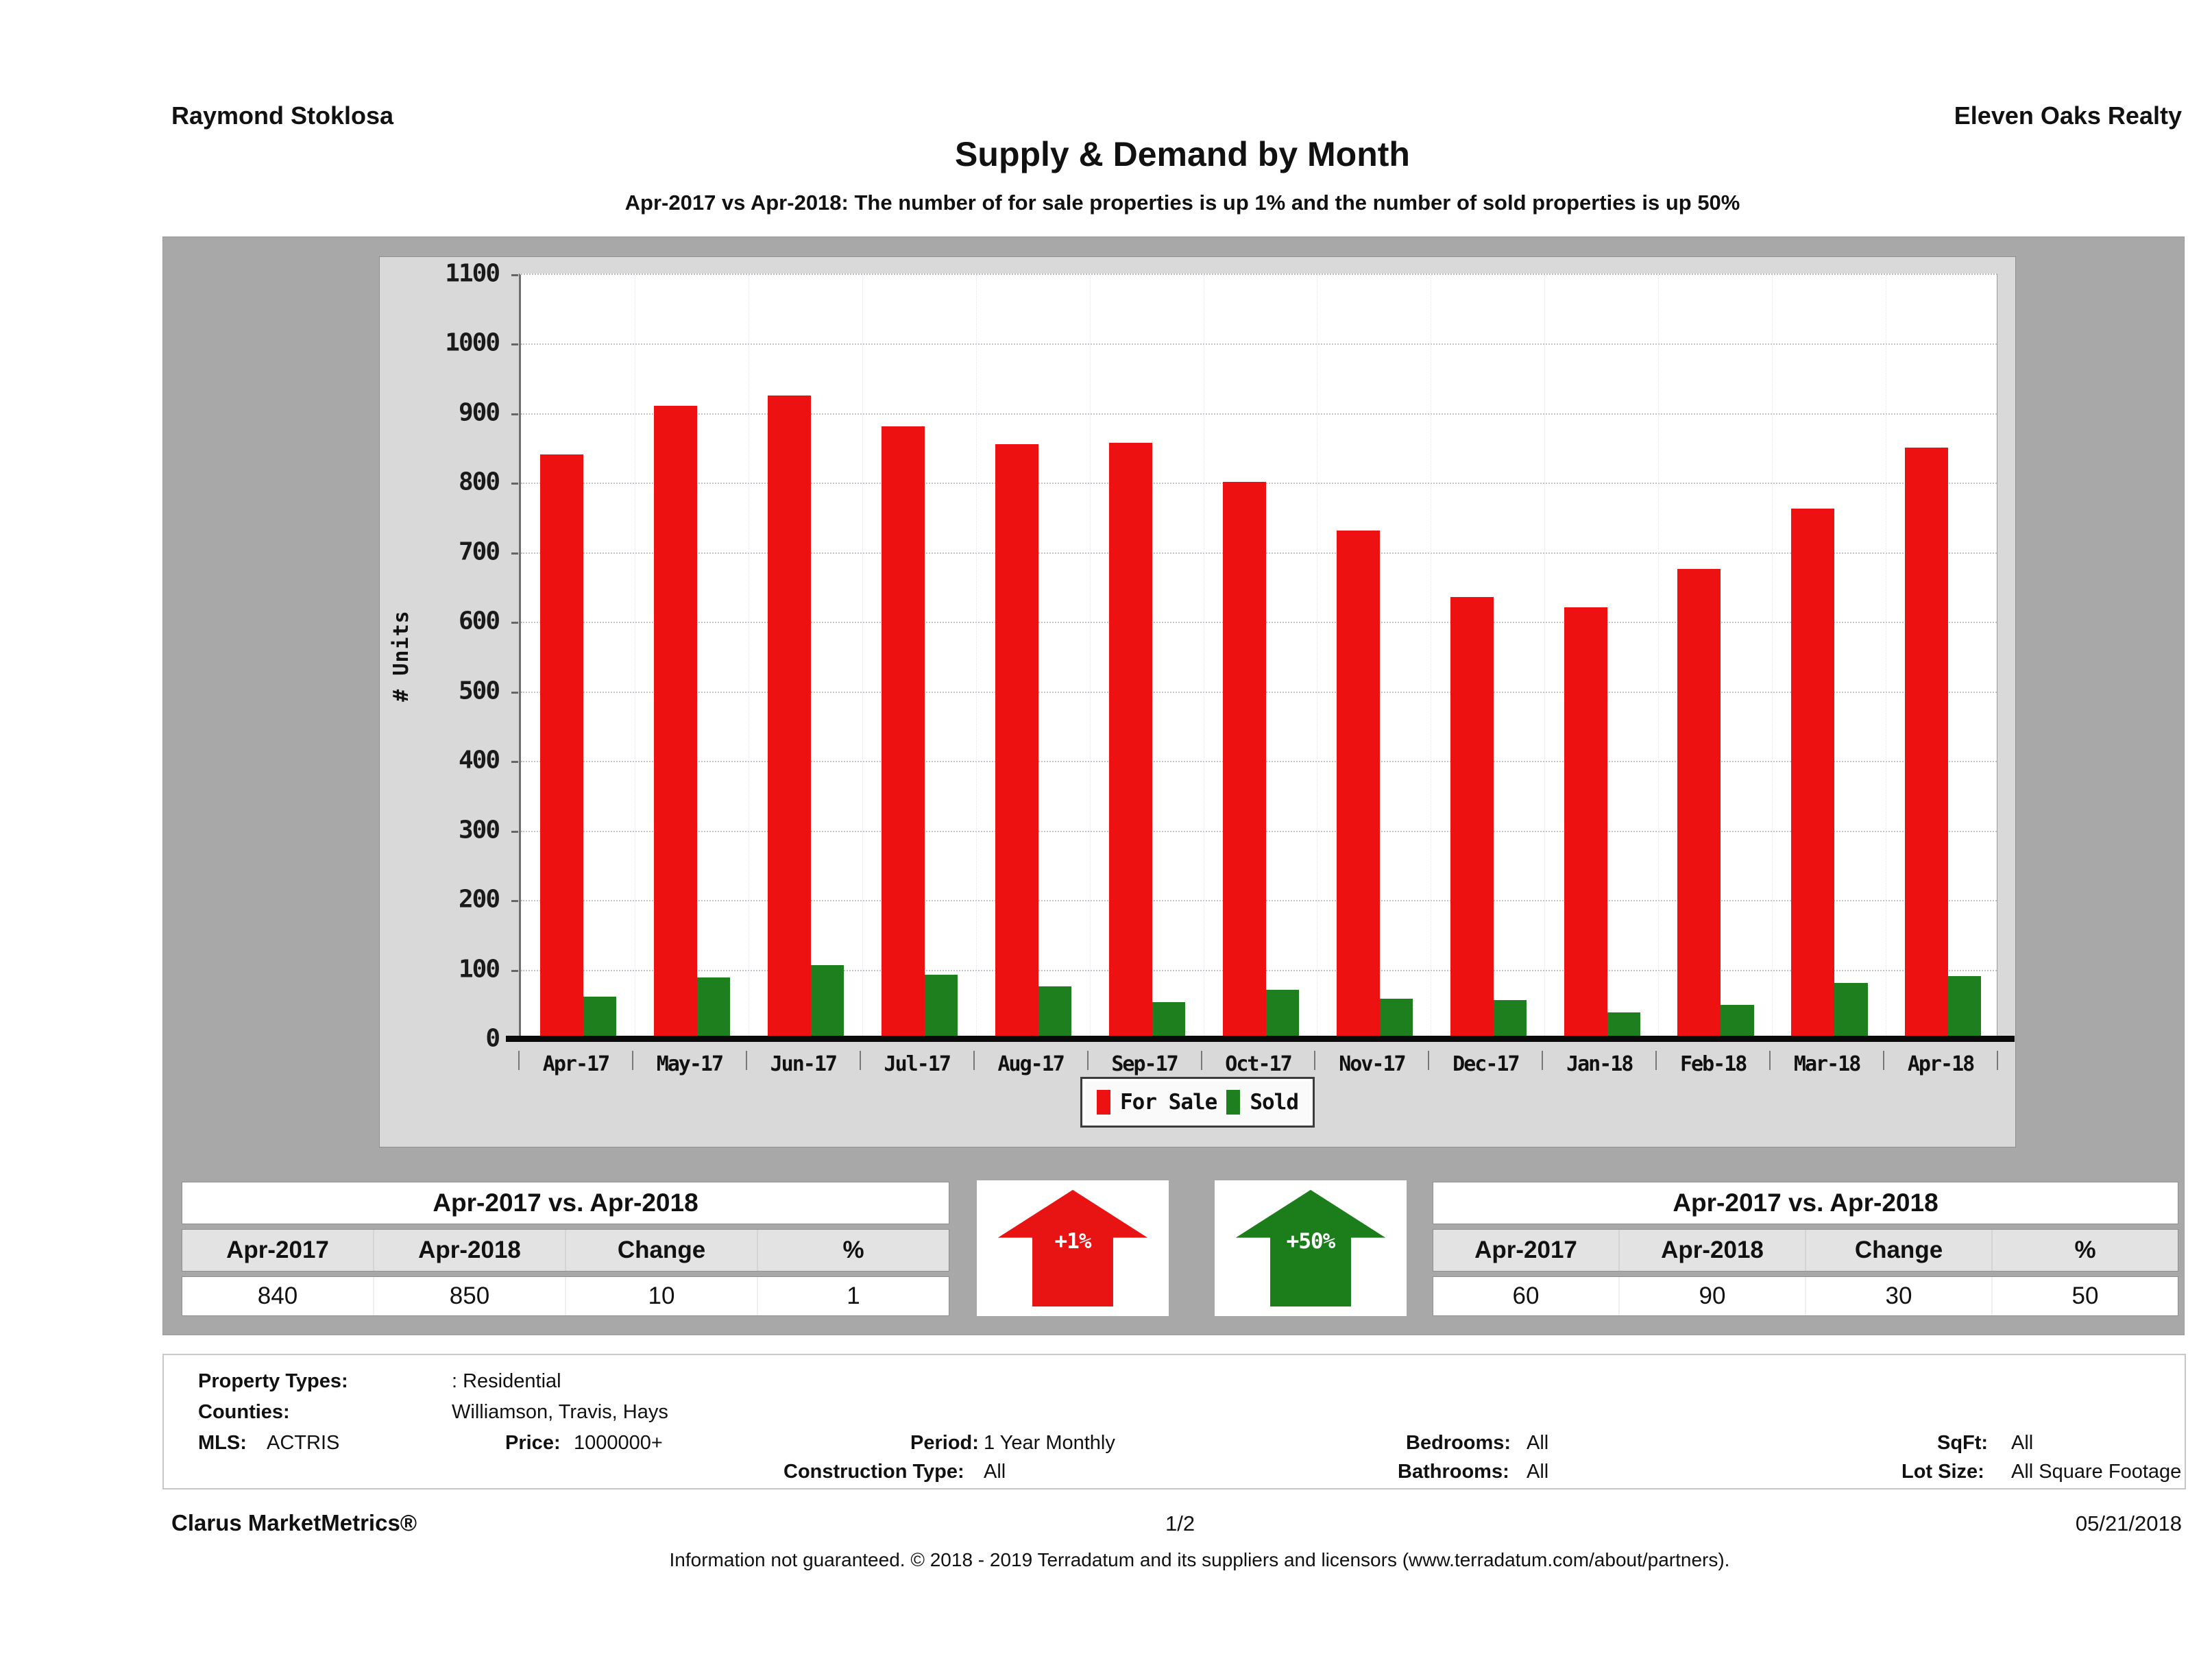  What do you see at coordinates (917, 1064) in the screenshot?
I see `x-tick-label-Jul-17: Jul-17` at bounding box center [917, 1064].